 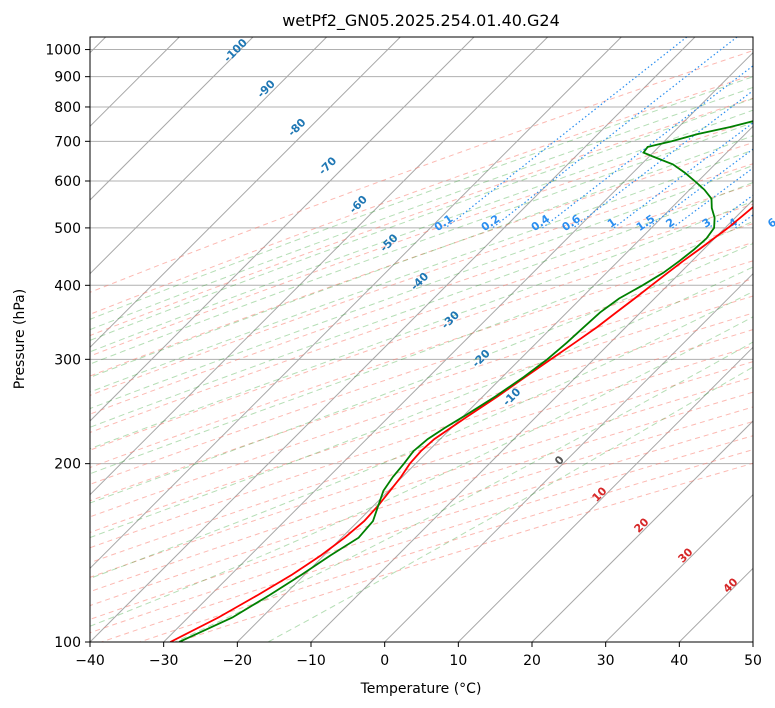 I want to click on y-tick-label: 500, so click(x=67, y=229).